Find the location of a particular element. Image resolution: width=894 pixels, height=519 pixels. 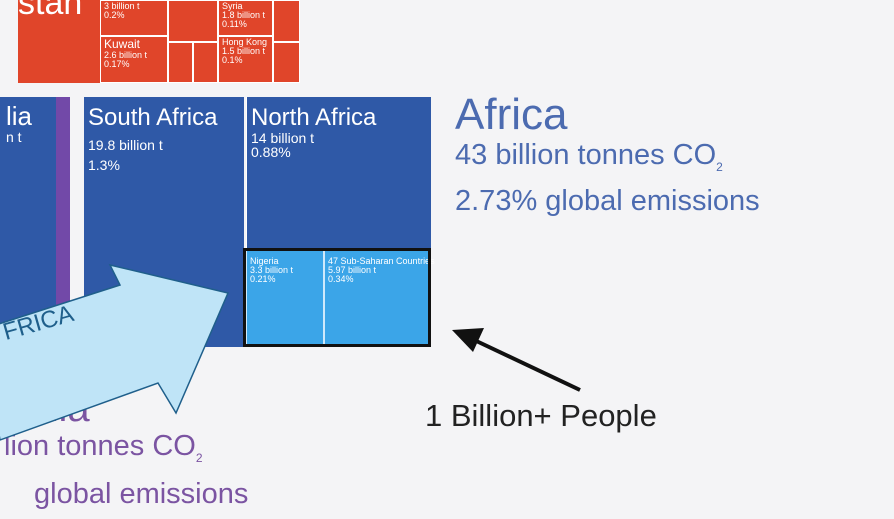

people-annotation: 1 Billion+ People is located at coordinates (541, 415).